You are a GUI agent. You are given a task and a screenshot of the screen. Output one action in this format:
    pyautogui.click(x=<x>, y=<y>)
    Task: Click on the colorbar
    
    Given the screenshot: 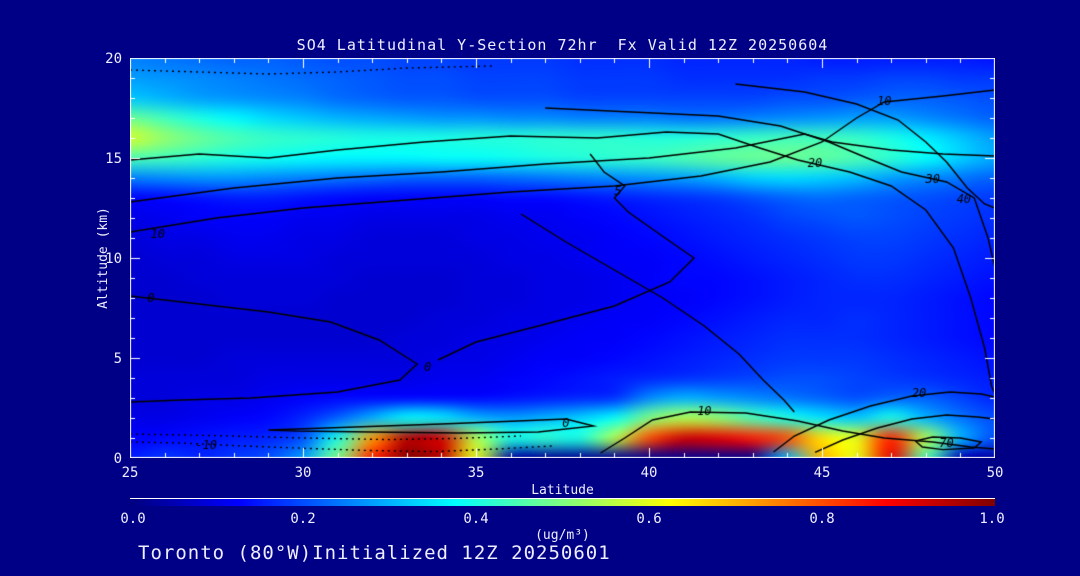 What is the action you would take?
    pyautogui.click(x=562, y=502)
    